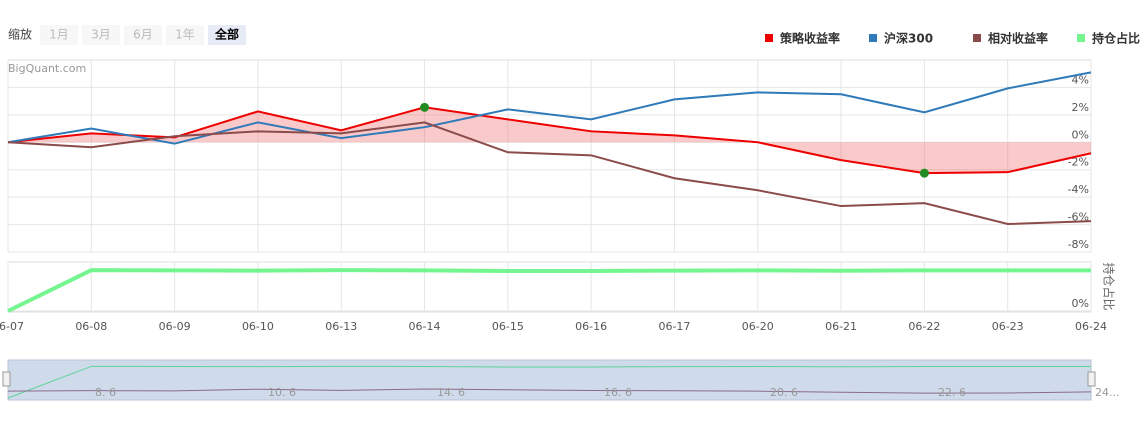  Describe the element at coordinates (1018, 38) in the screenshot. I see `legend-label: 相对收益率` at that location.